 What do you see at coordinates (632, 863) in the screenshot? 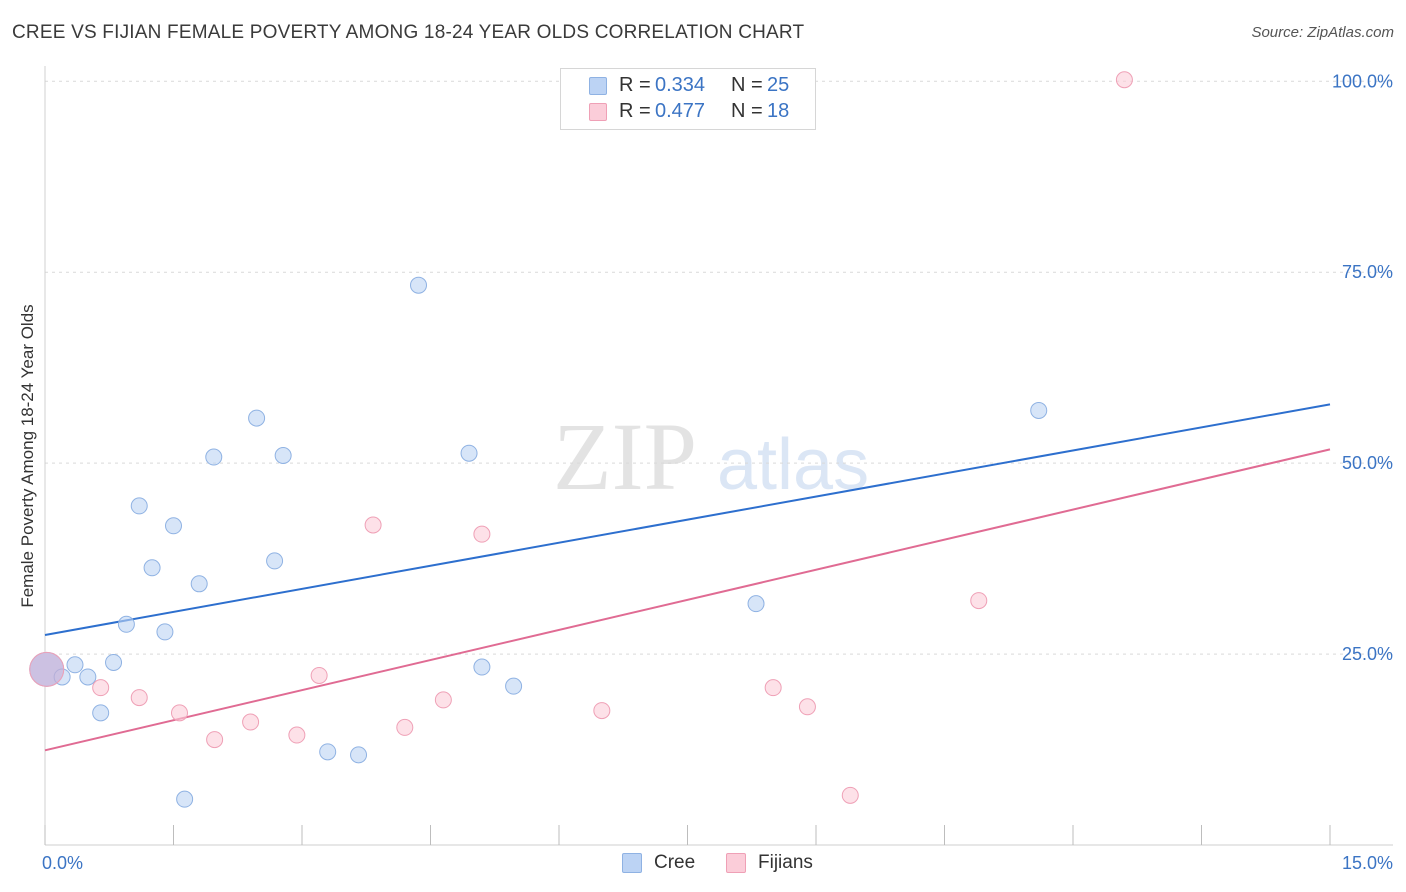
I see `cree-legend-icon` at bounding box center [632, 863].